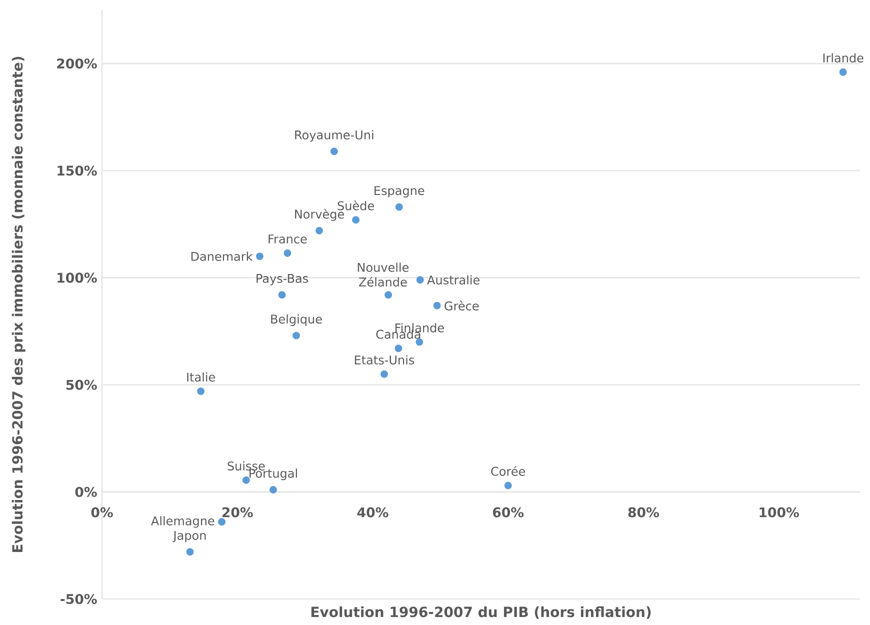 This screenshot has height=625, width=870. What do you see at coordinates (356, 205) in the screenshot?
I see `annotation: Suède` at bounding box center [356, 205].